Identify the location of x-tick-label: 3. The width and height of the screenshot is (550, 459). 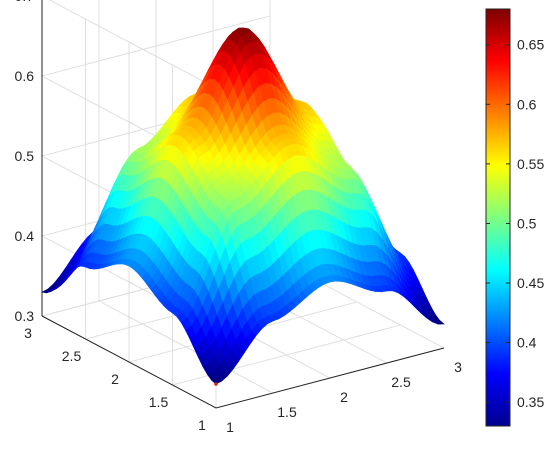
(458, 367).